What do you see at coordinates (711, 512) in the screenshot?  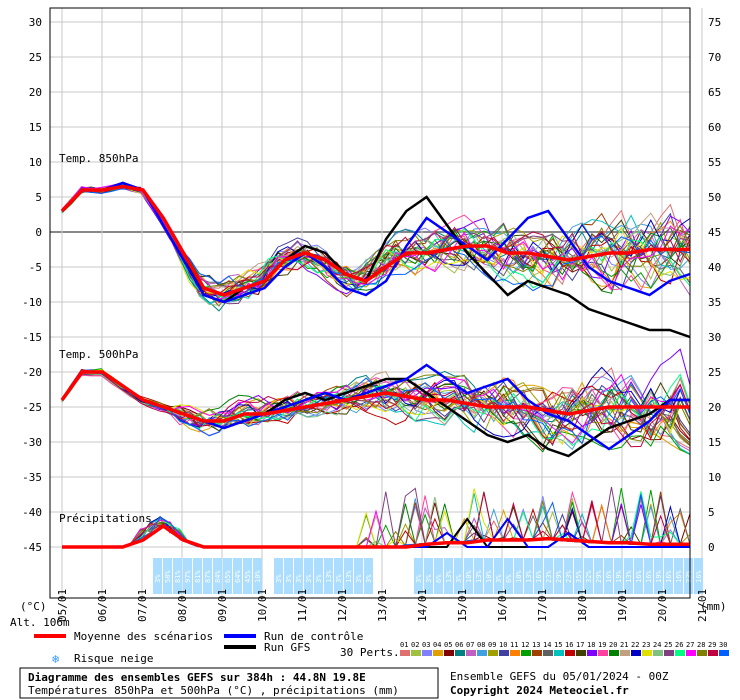 I see `right-tick-label: 5` at bounding box center [711, 512].